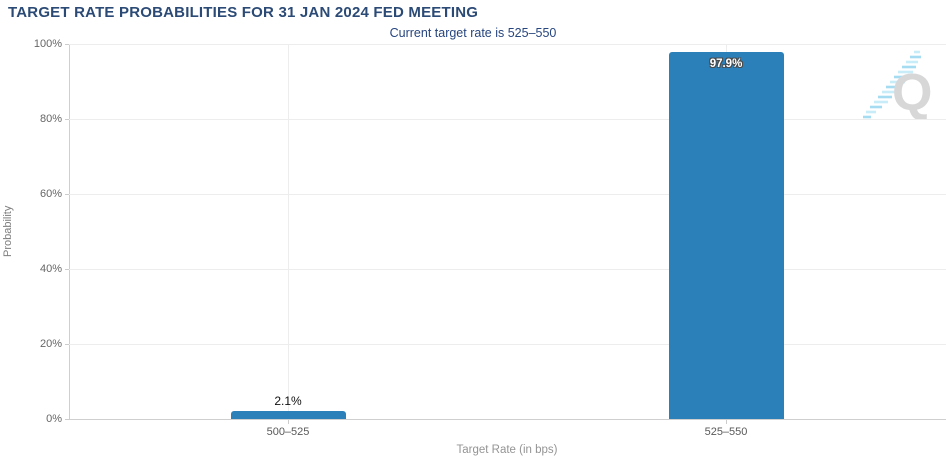 This screenshot has width=946, height=469. Describe the element at coordinates (912, 93) in the screenshot. I see `quikstrike-q-letter: Q` at that location.